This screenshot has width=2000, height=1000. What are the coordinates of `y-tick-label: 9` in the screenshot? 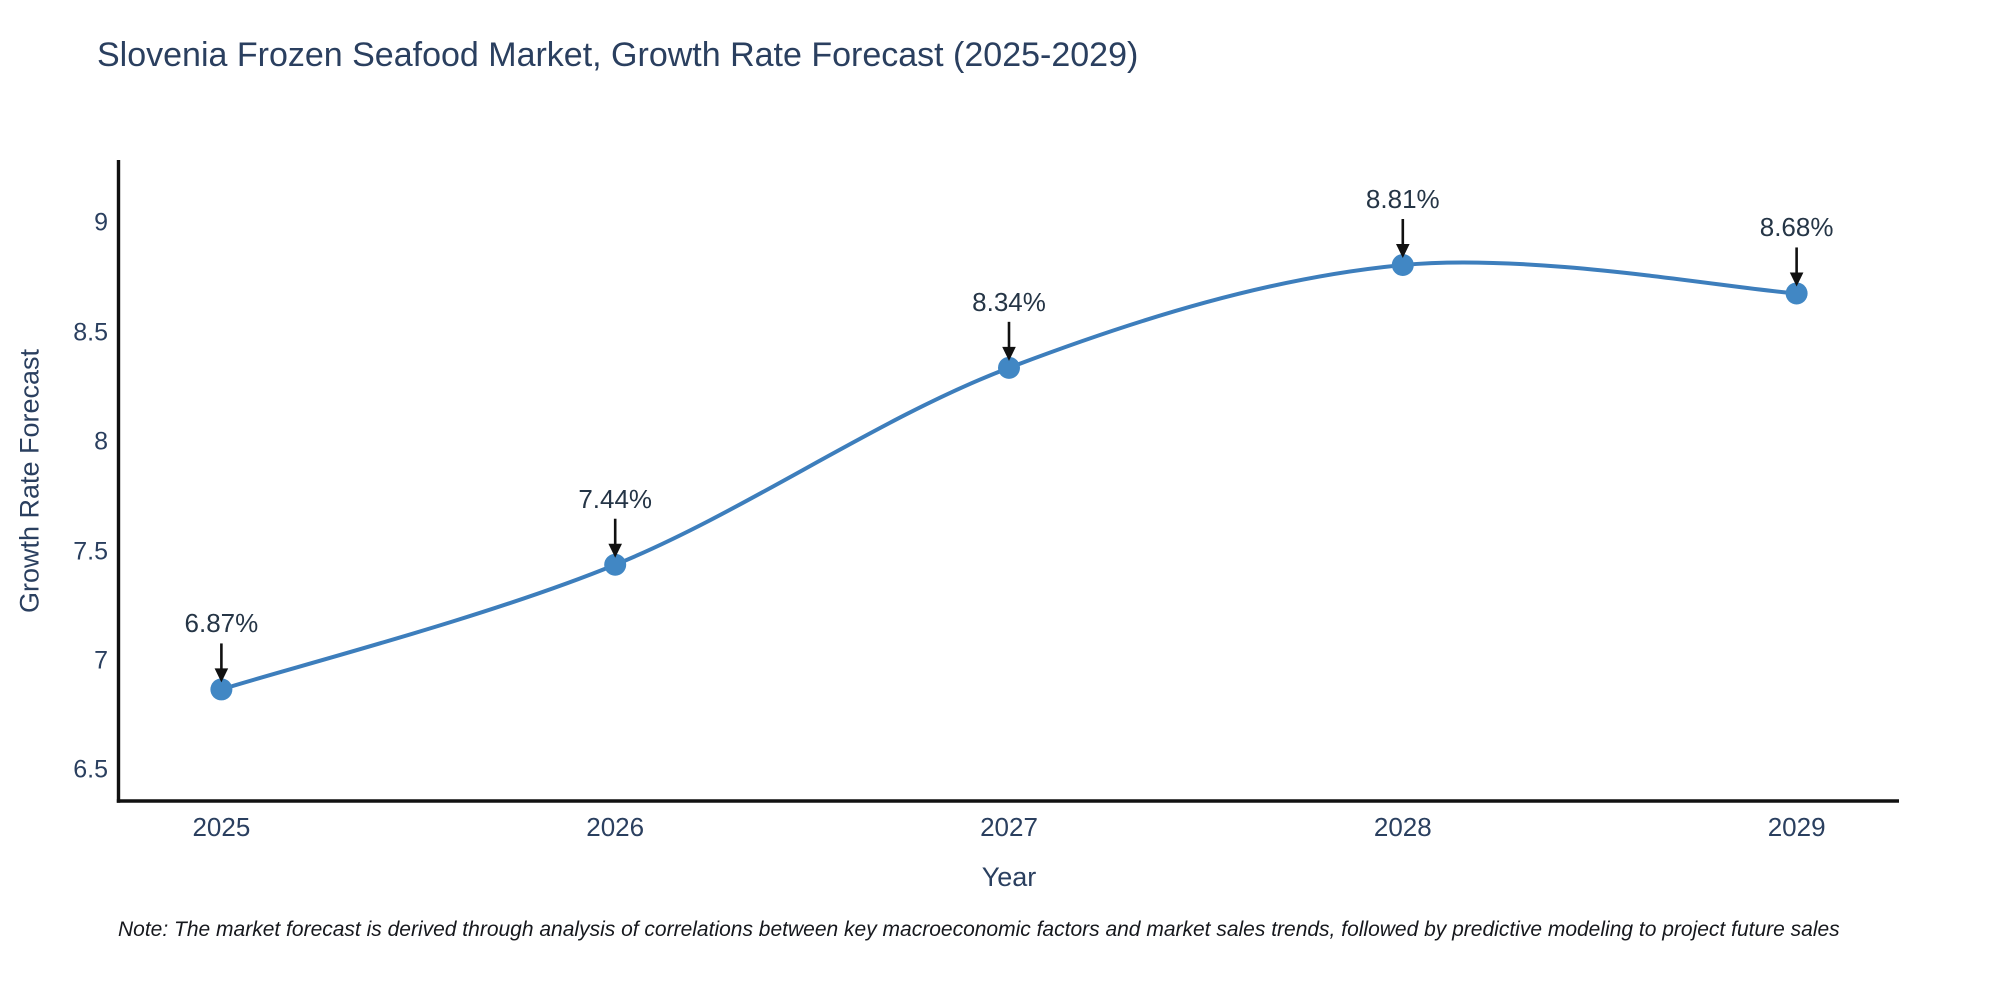 It's located at (101, 222).